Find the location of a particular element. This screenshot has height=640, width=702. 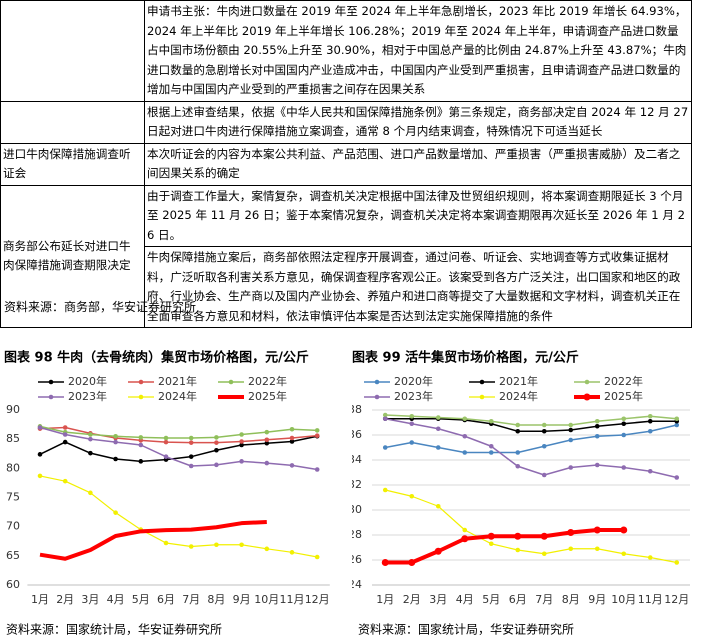

x-tick-label: 7月 is located at coordinates (191, 599).